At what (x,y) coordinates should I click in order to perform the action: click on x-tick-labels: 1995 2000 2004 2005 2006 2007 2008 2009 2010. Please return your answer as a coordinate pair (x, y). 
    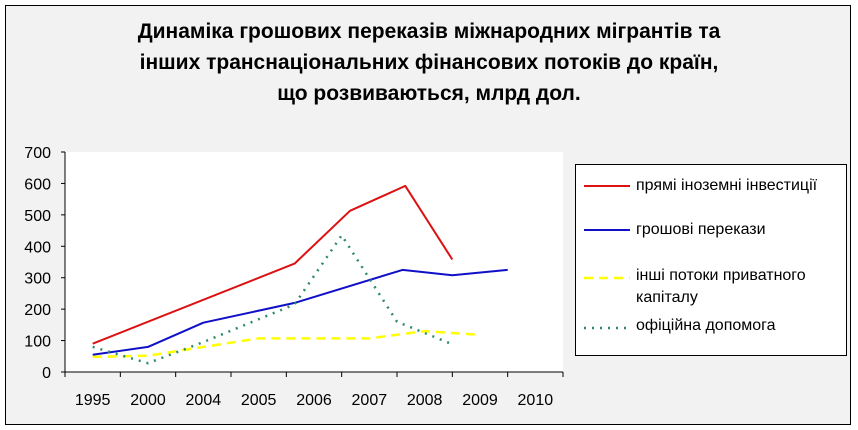
    Looking at the image, I should click on (314, 400).